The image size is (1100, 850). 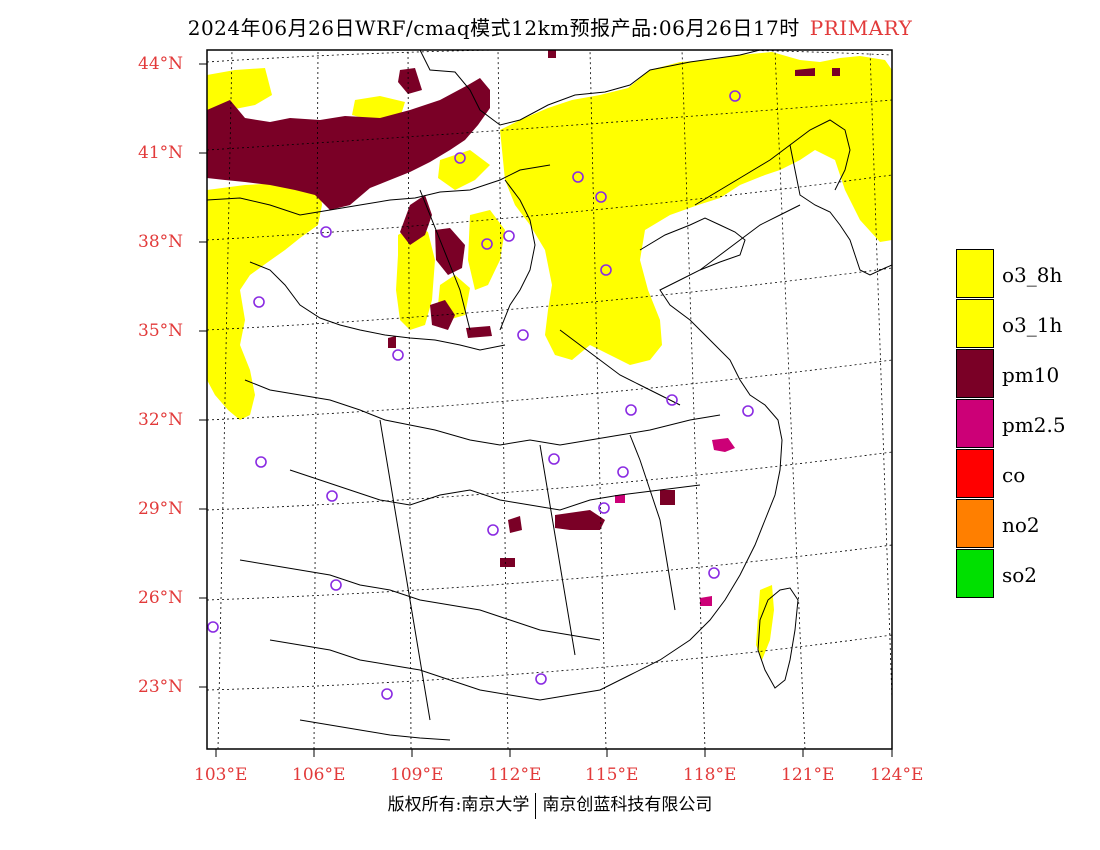 I want to click on lon-label: 109°E, so click(x=417, y=775).